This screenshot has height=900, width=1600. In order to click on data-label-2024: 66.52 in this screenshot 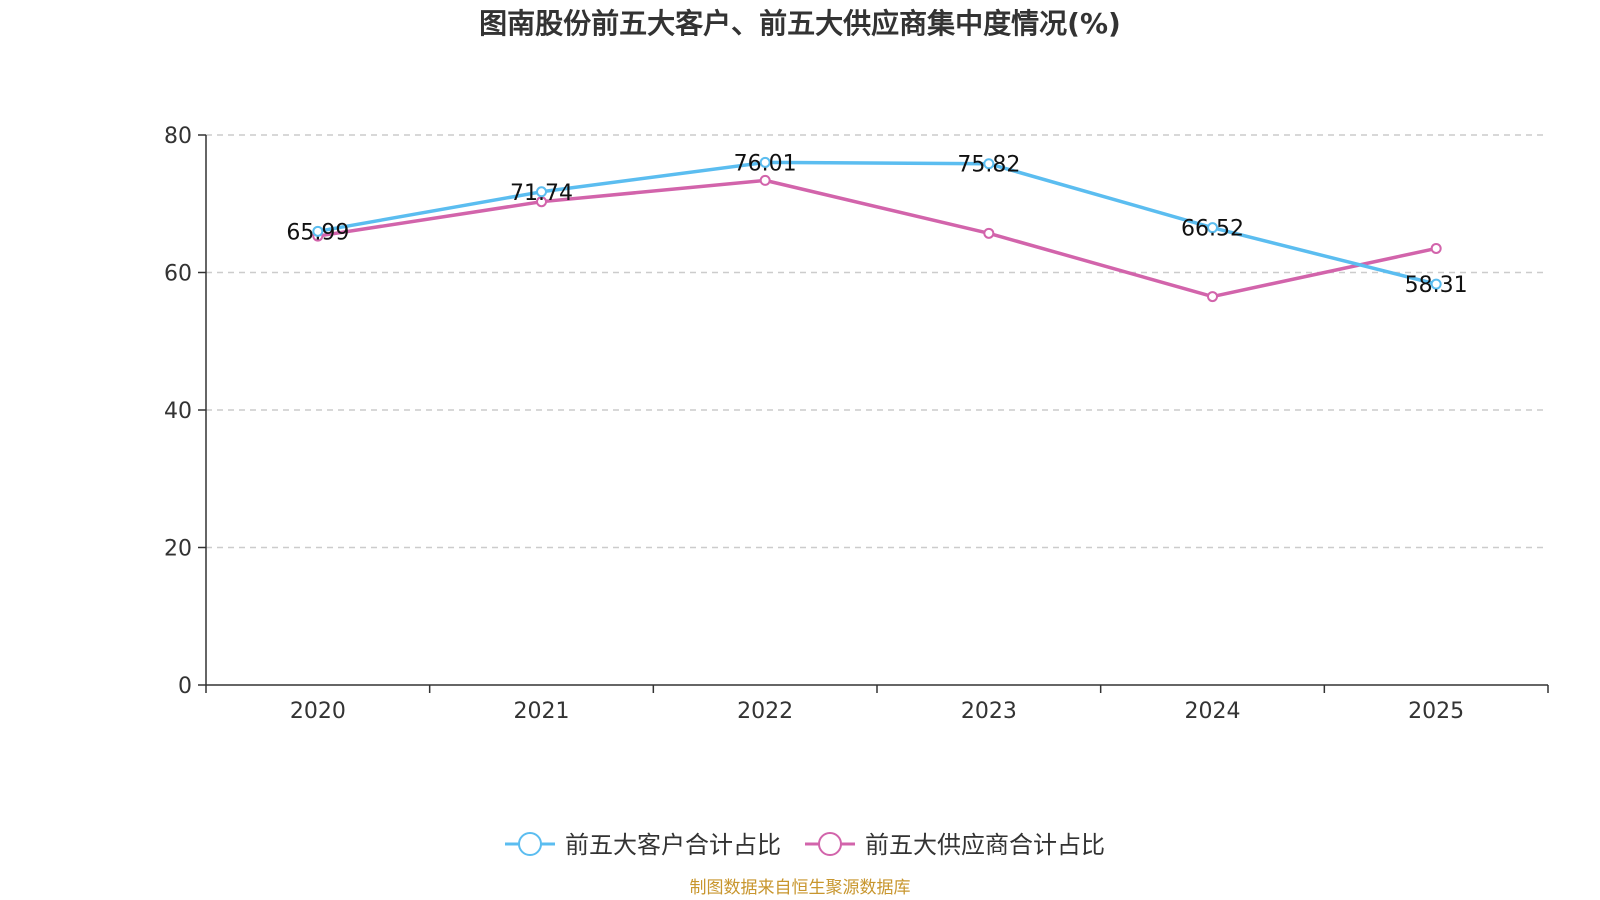, I will do `click(1212, 229)`.